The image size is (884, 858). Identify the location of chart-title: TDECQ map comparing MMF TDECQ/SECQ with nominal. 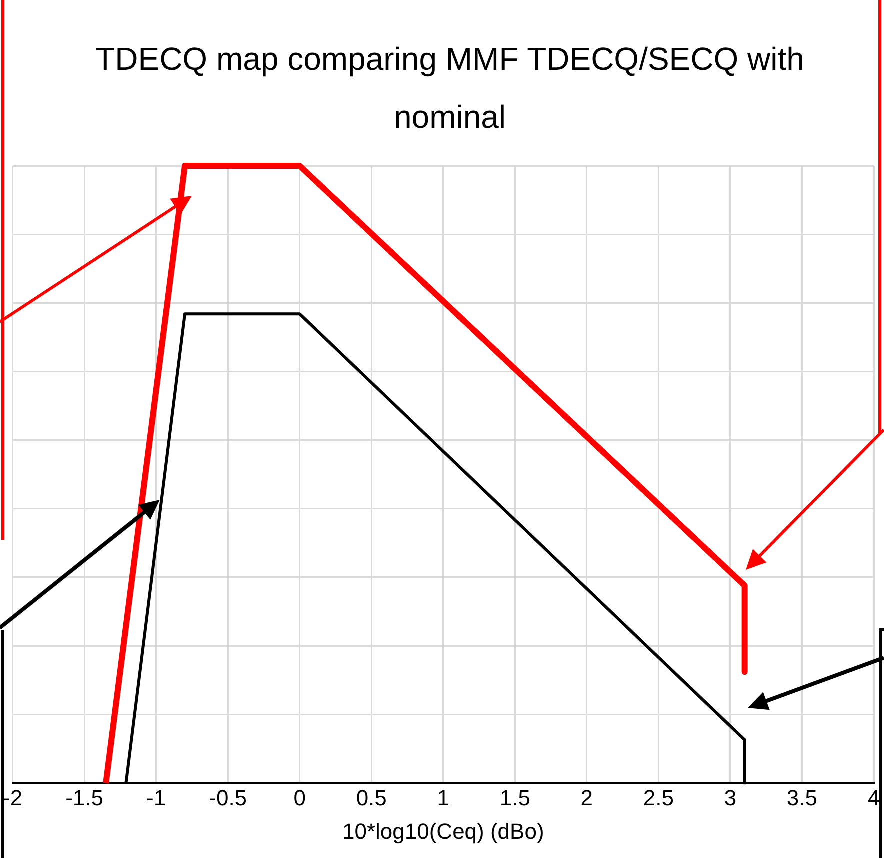
(450, 88).